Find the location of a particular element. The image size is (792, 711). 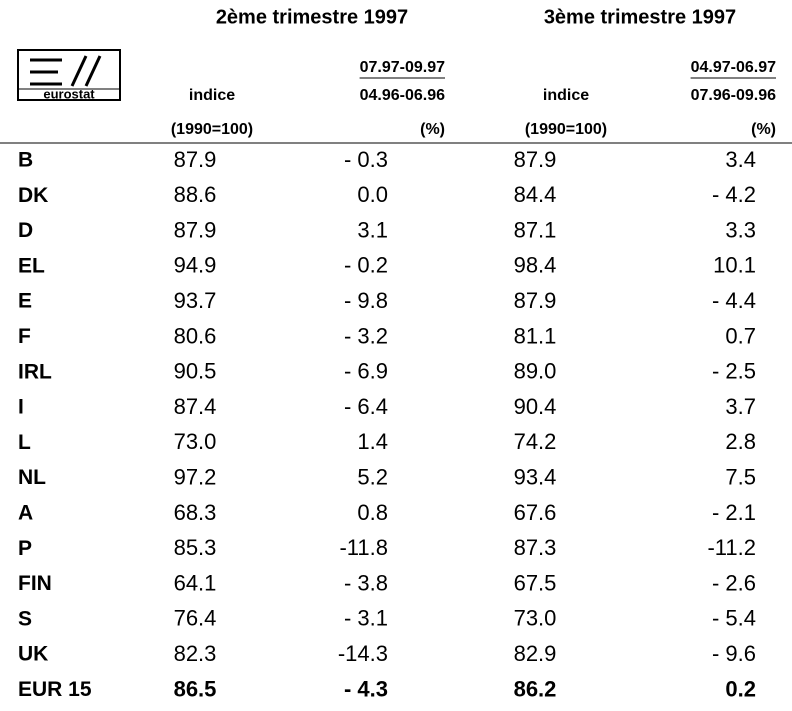

cell: -11.2 is located at coordinates (731, 547).